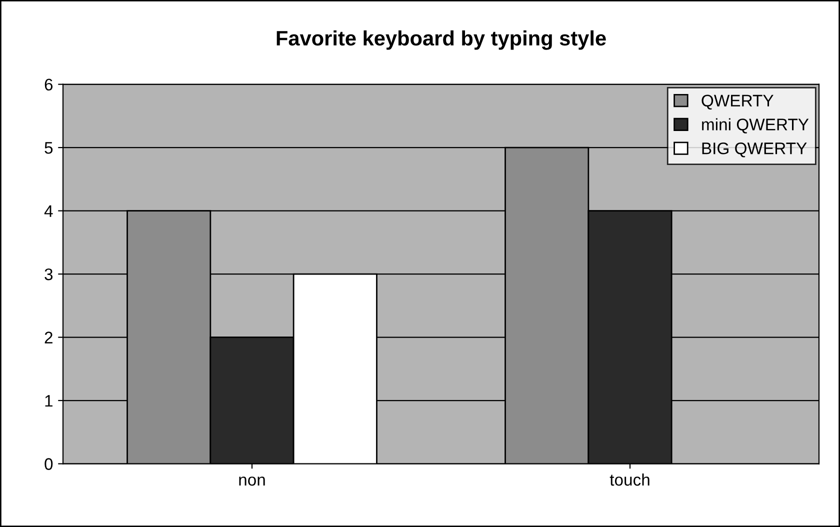 This screenshot has width=840, height=527. What do you see at coordinates (755, 126) in the screenshot?
I see `legend-label: mini QWERTY` at bounding box center [755, 126].